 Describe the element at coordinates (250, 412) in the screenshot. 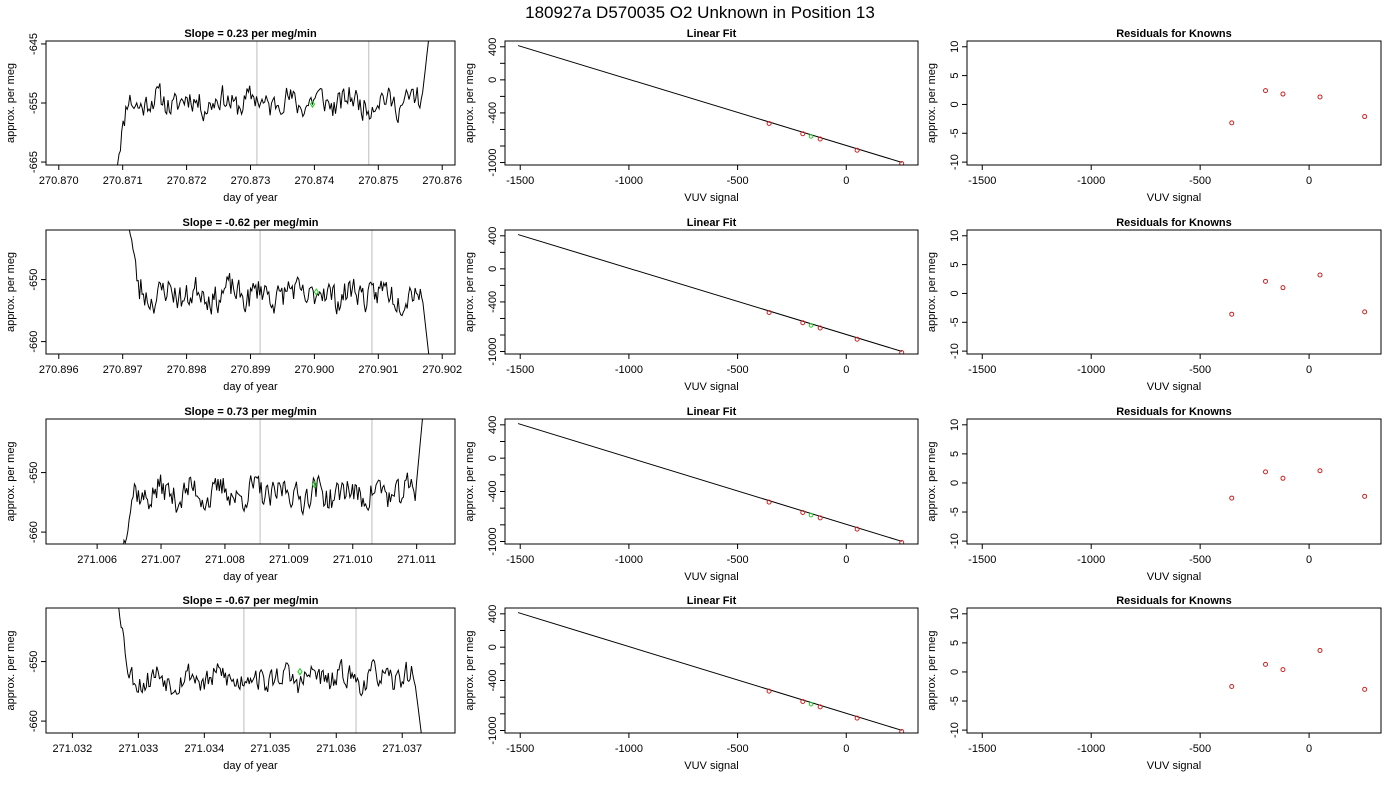

I see `panel-title: Slope = 0.73 per meg/min` at that location.